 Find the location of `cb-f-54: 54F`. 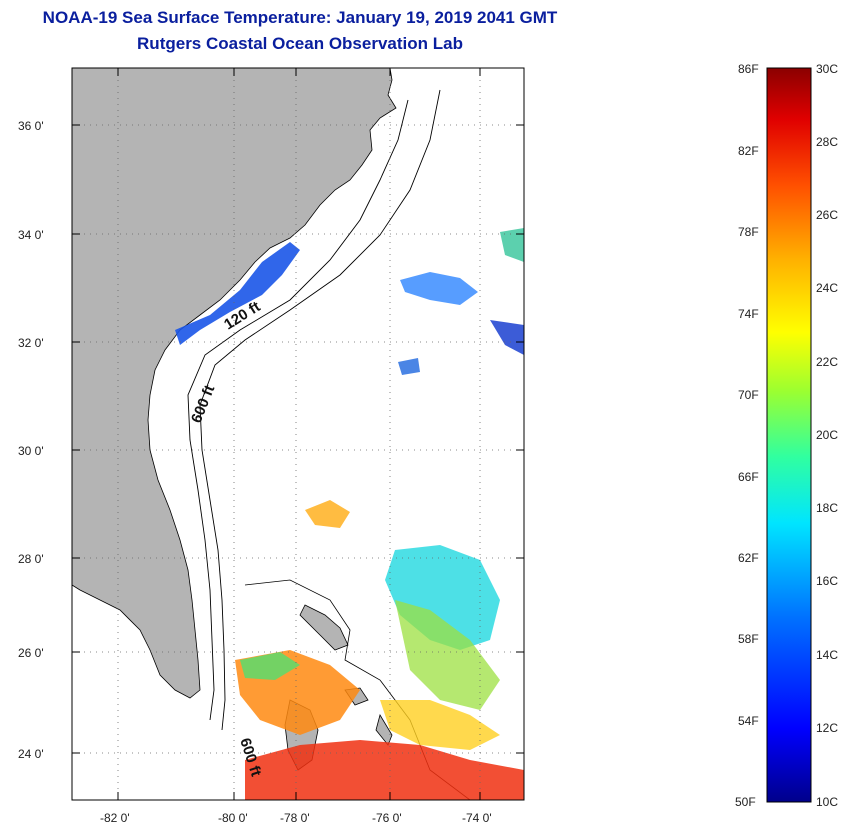

cb-f-54: 54F is located at coordinates (748, 721).